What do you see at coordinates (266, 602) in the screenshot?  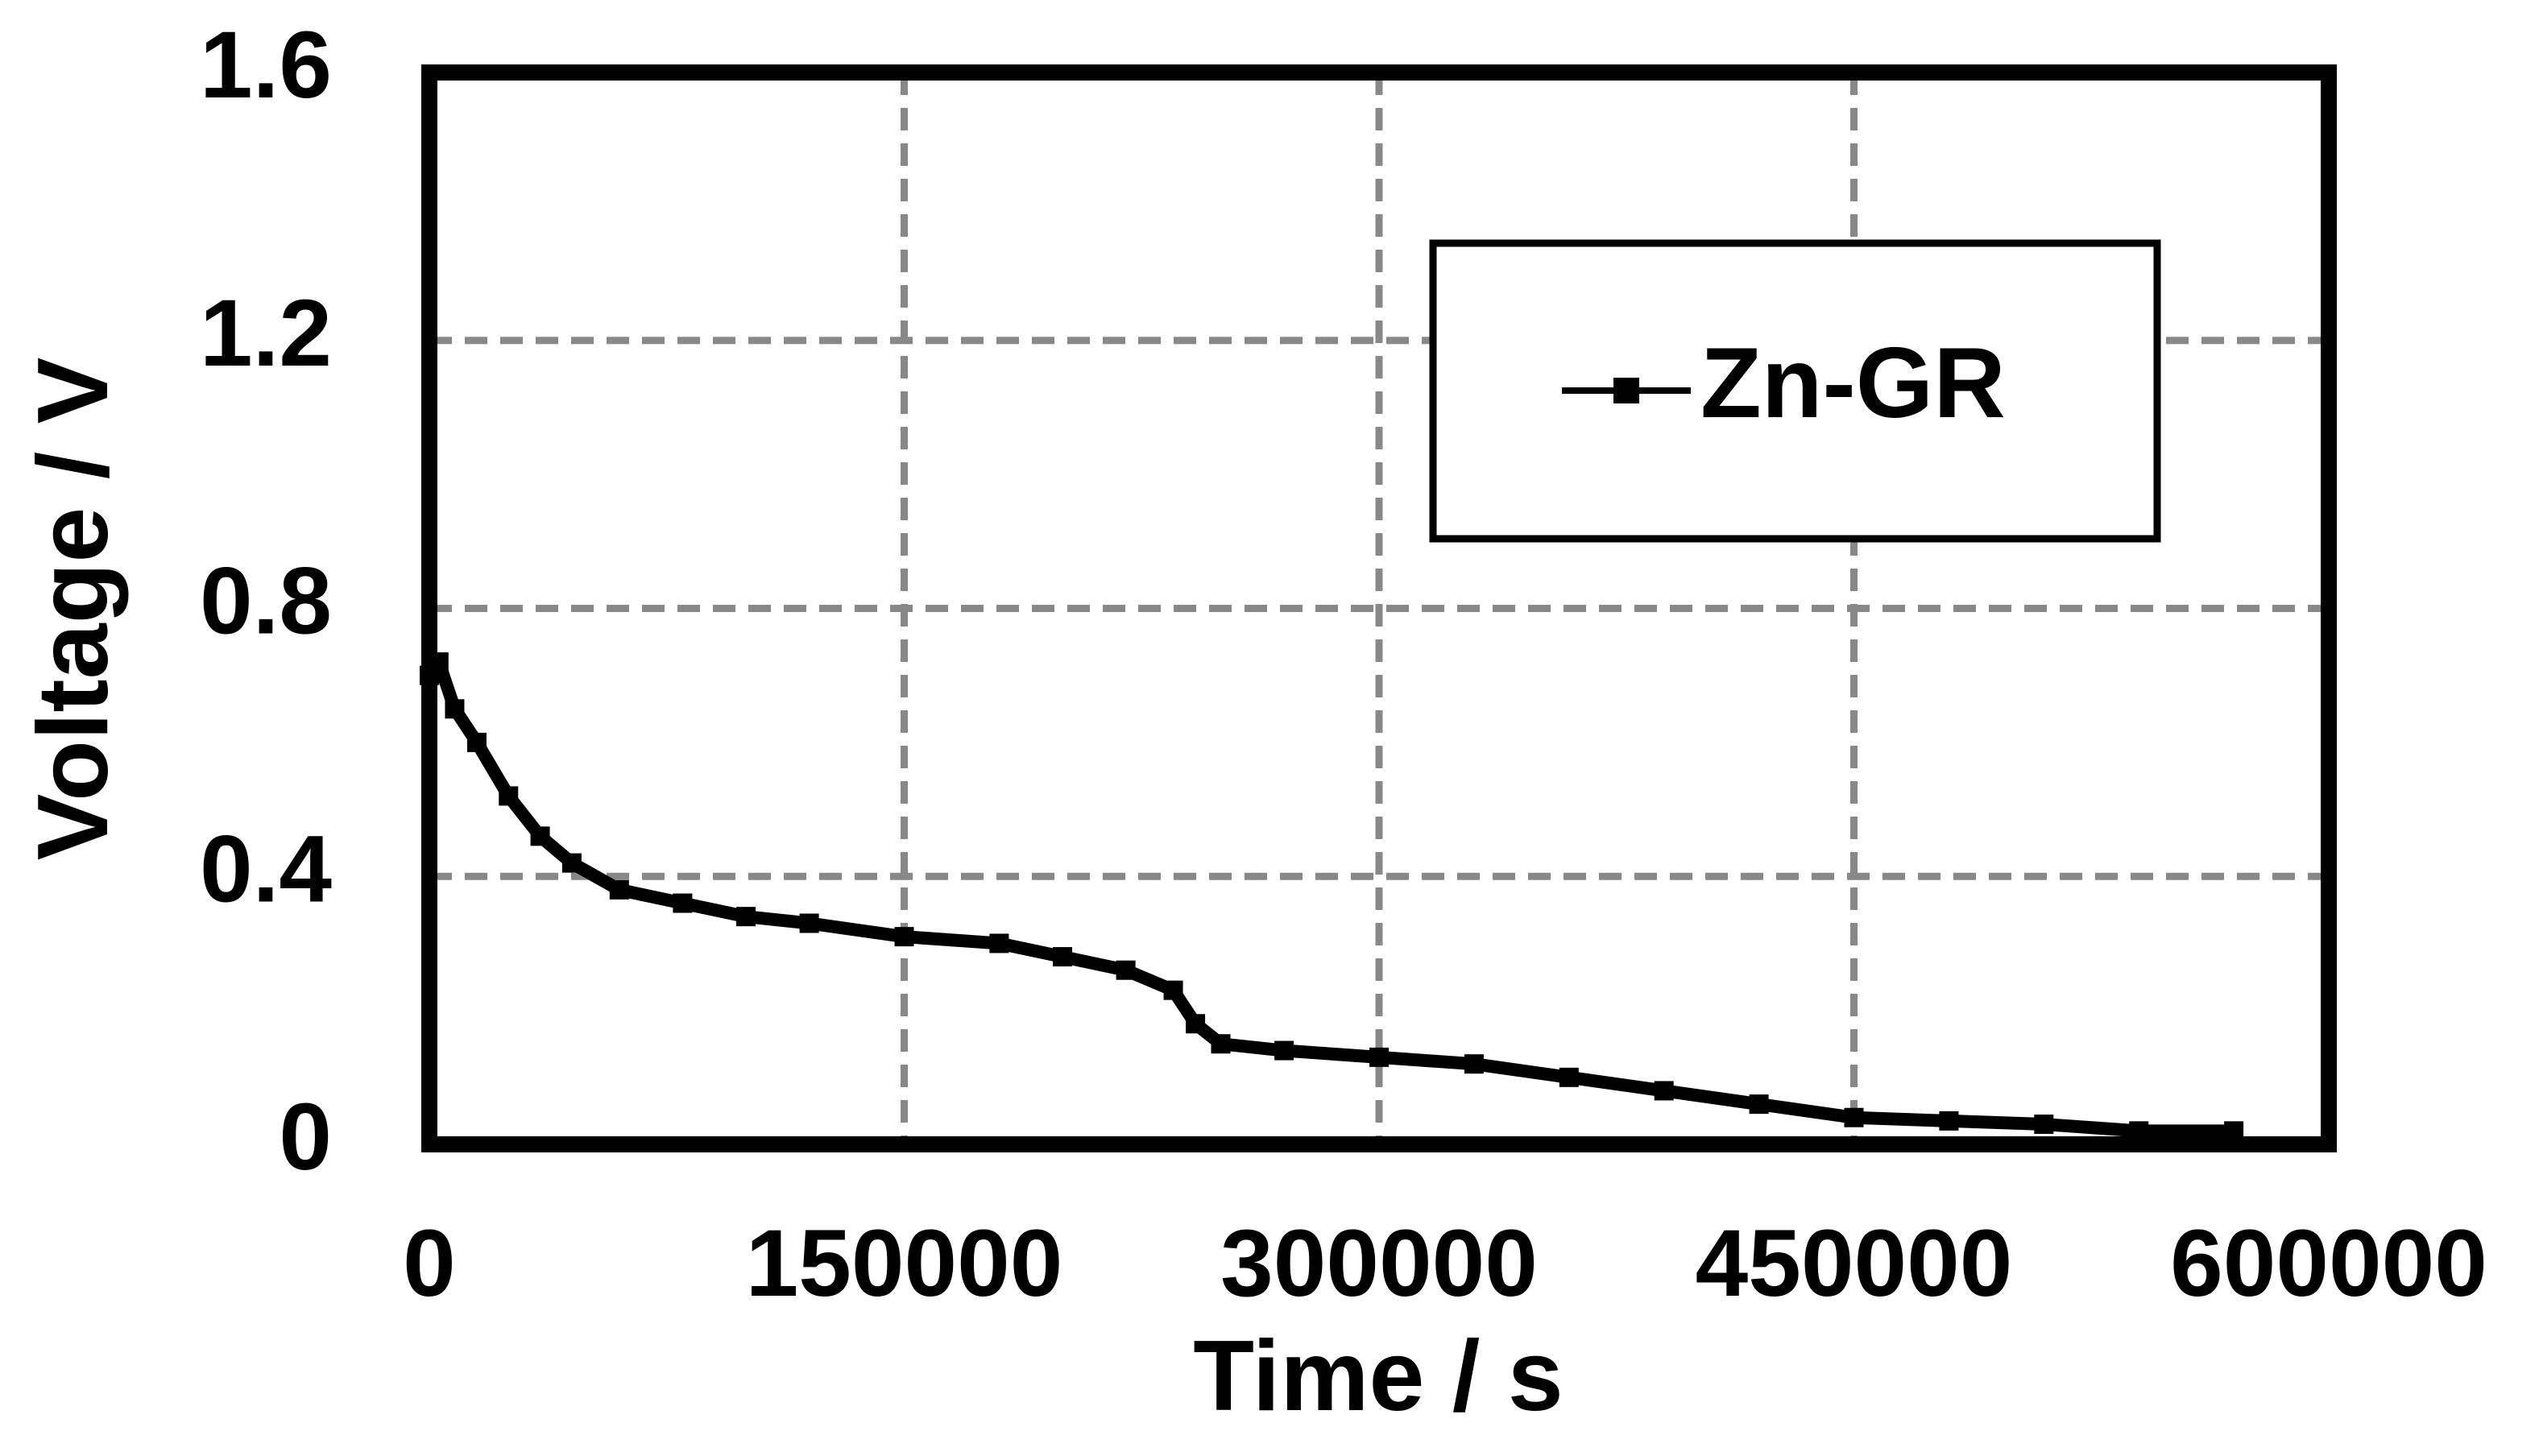 I see `y-tick-label: 0.8` at bounding box center [266, 602].